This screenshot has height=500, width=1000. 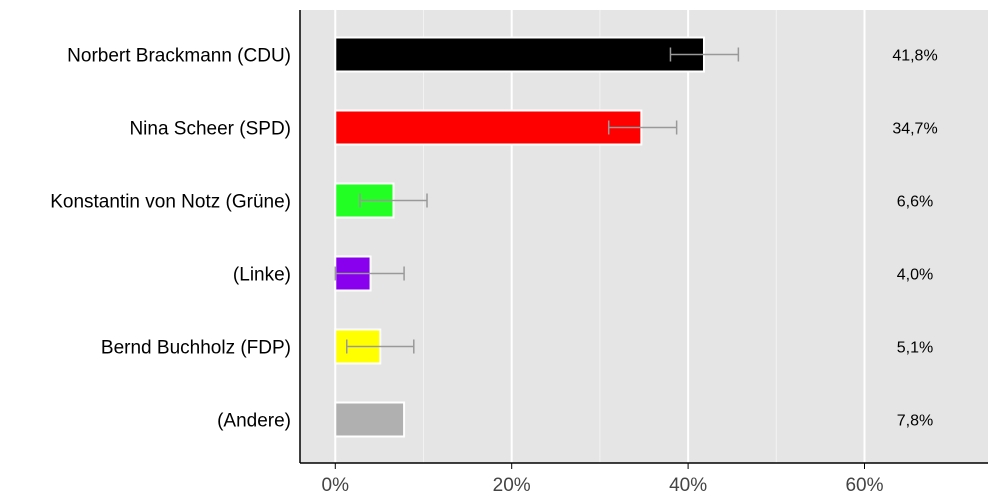 What do you see at coordinates (864, 485) in the screenshot?
I see `x-tick-label: 60%` at bounding box center [864, 485].